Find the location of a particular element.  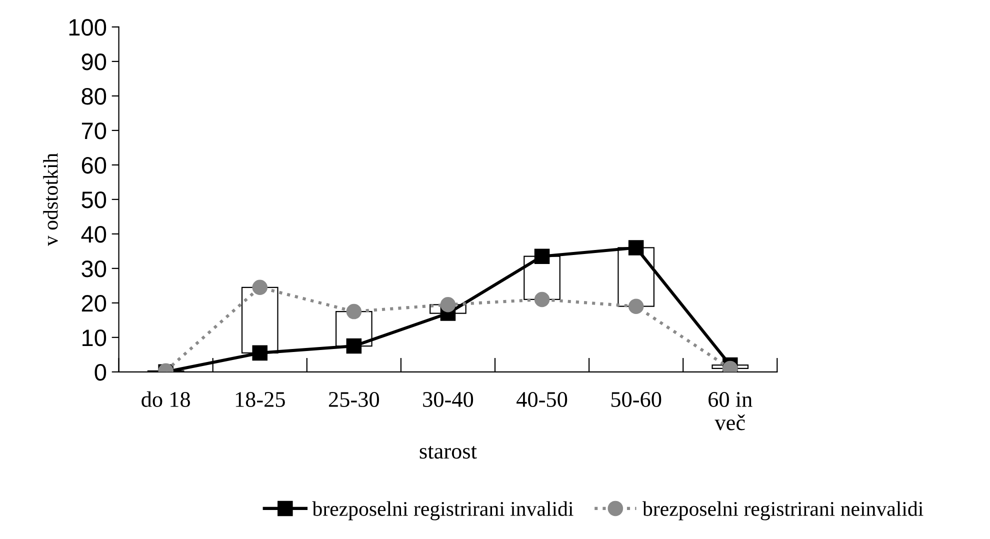

y-tick-label: 70 is located at coordinates (94, 131).